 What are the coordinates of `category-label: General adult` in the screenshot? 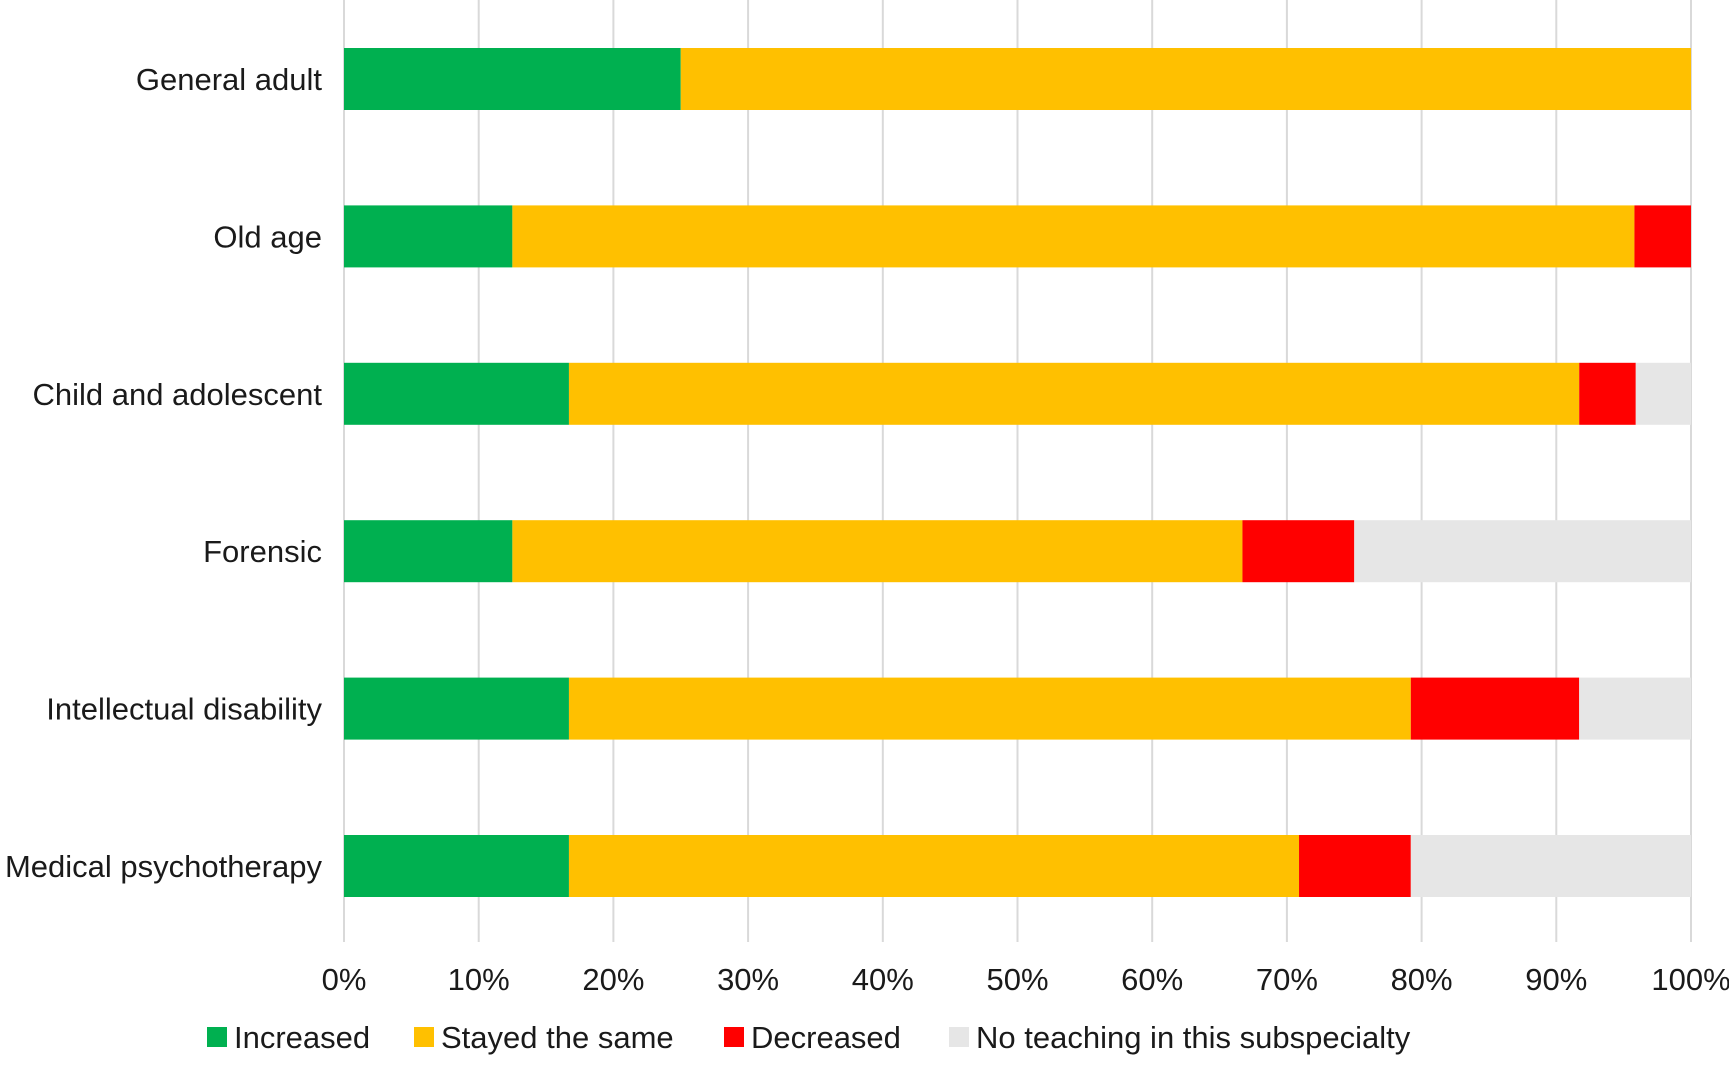 It's located at (229, 79).